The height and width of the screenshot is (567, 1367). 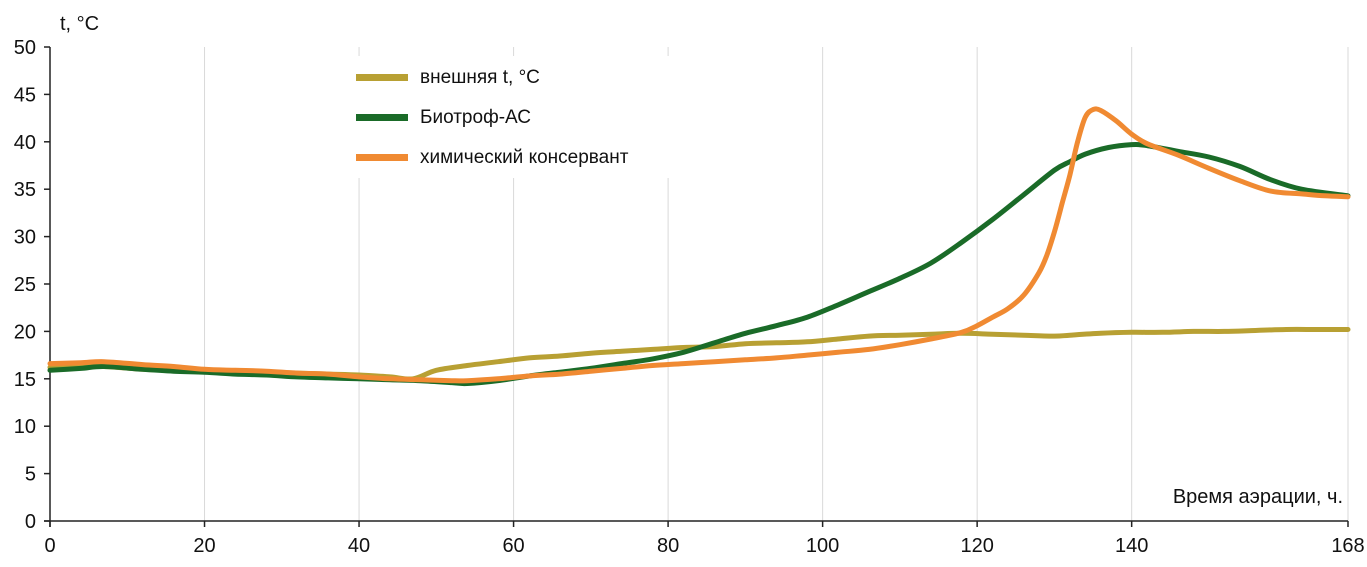 I want to click on x-tick-label: 168, so click(x=1347, y=546).